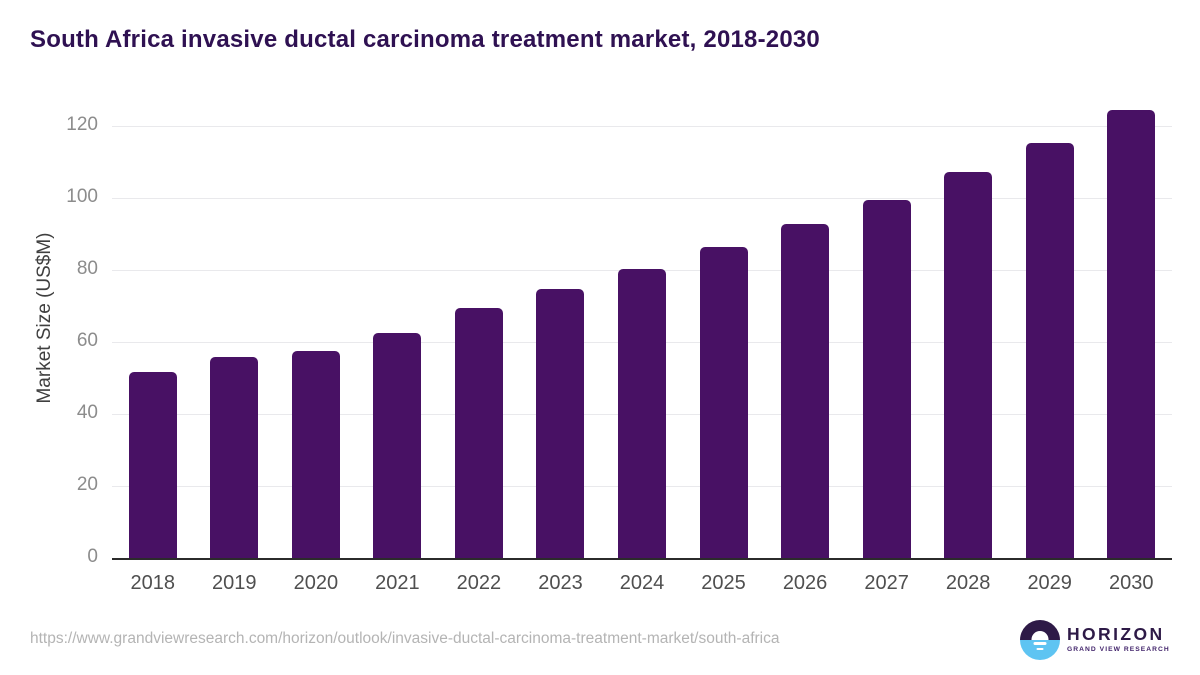 This screenshot has height=675, width=1200. I want to click on x-tick-label: 2019, so click(234, 583).